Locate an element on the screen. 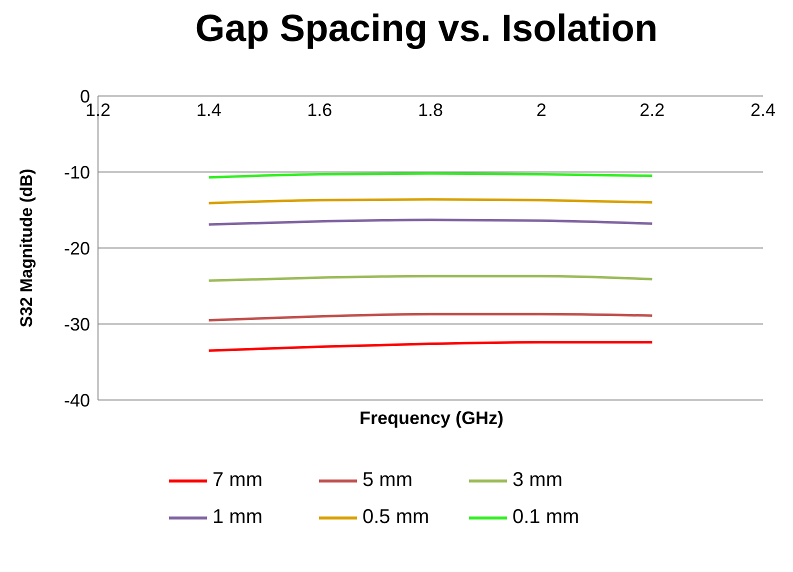 The width and height of the screenshot is (793, 572). y-axis-title: S32 Magnitude (dB) is located at coordinates (26, 248).